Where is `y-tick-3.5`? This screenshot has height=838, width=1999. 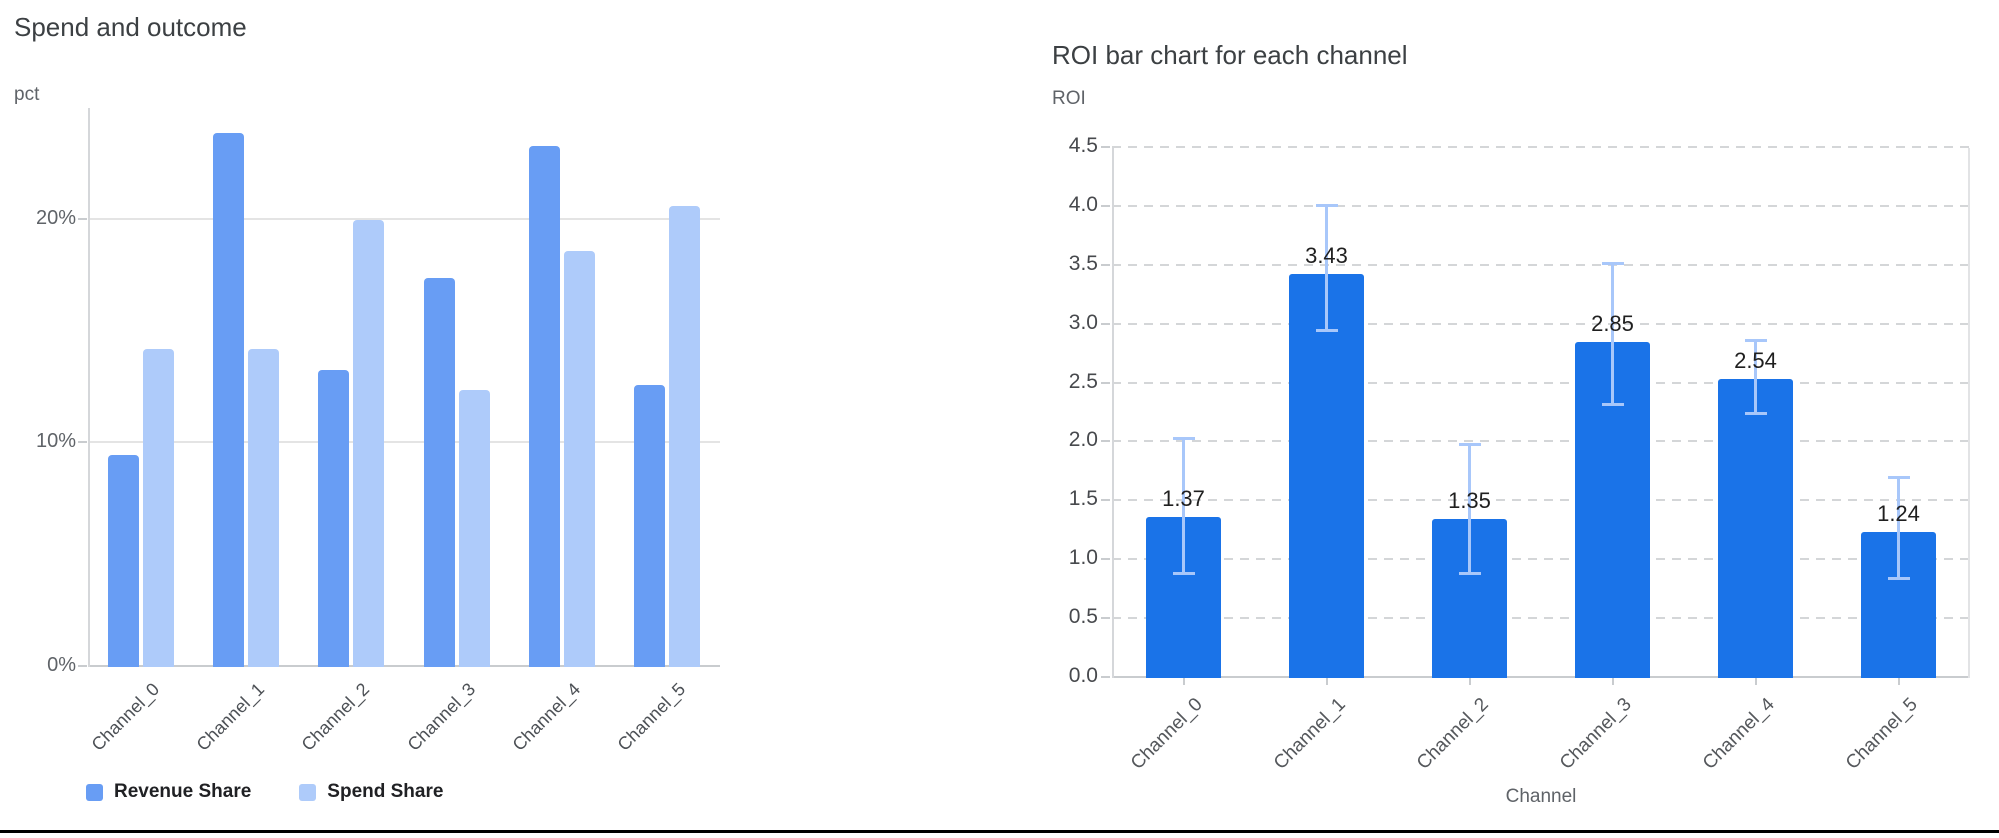 y-tick-3.5 is located at coordinates (1105, 264).